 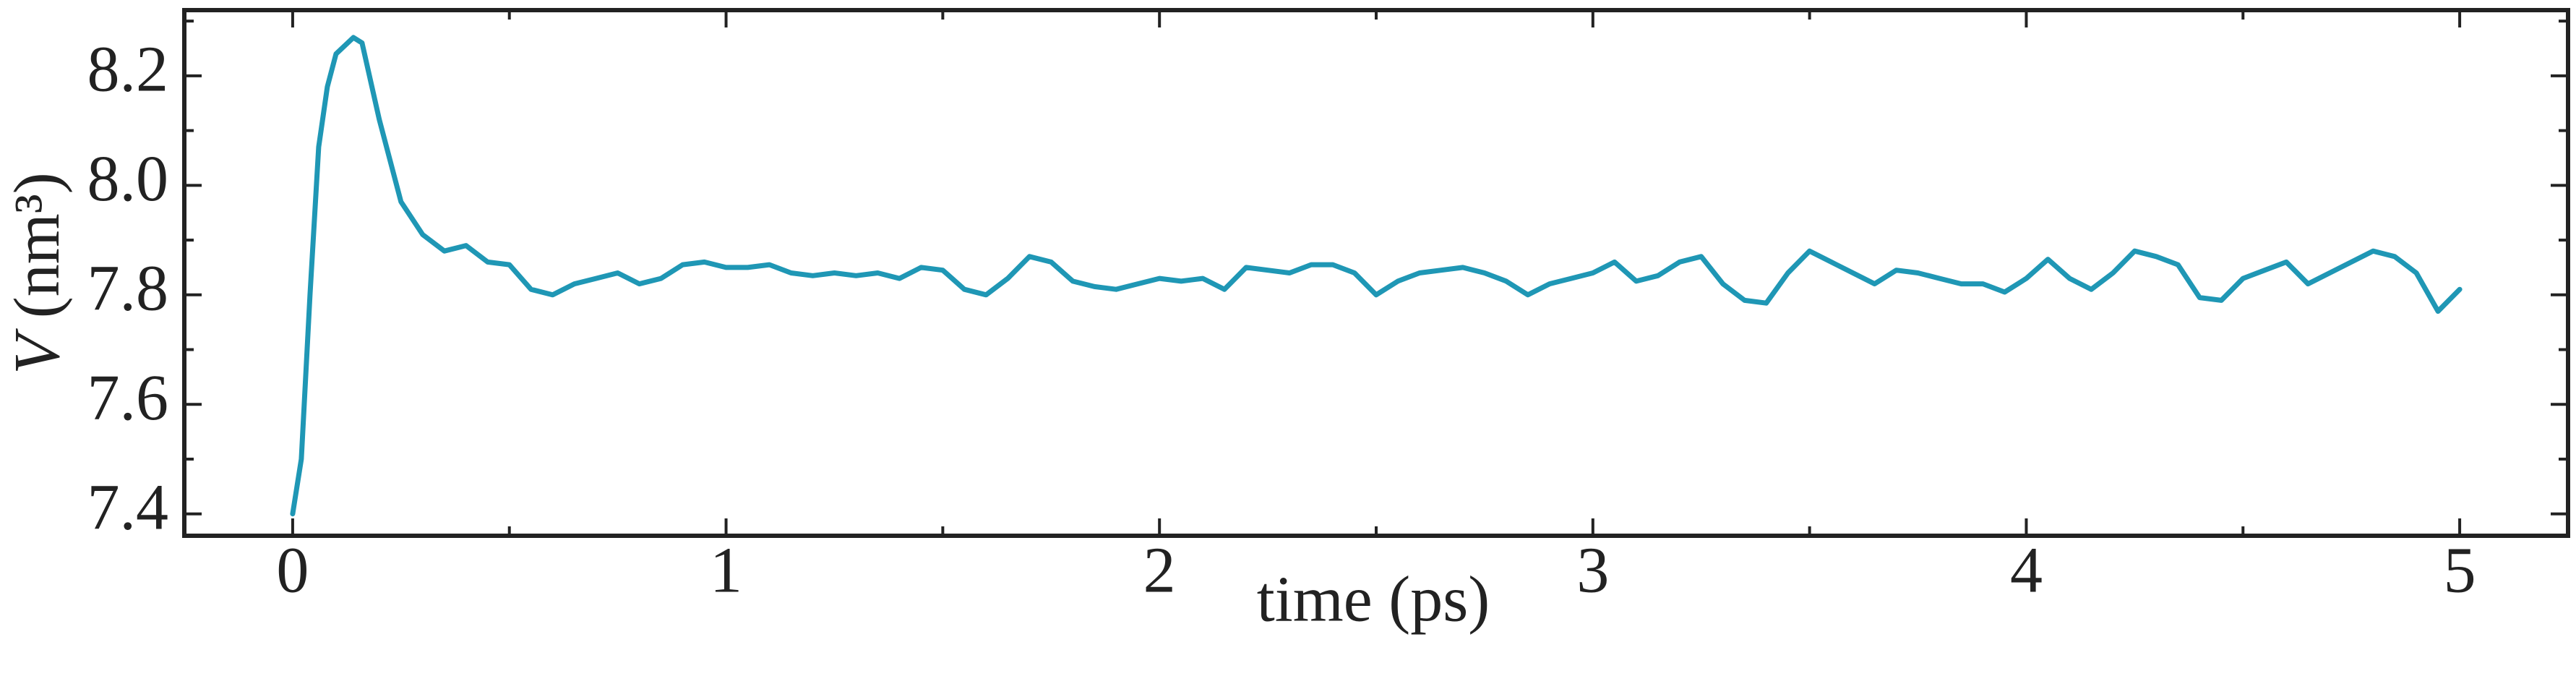 I want to click on x-tick-label: 1, so click(x=726, y=571).